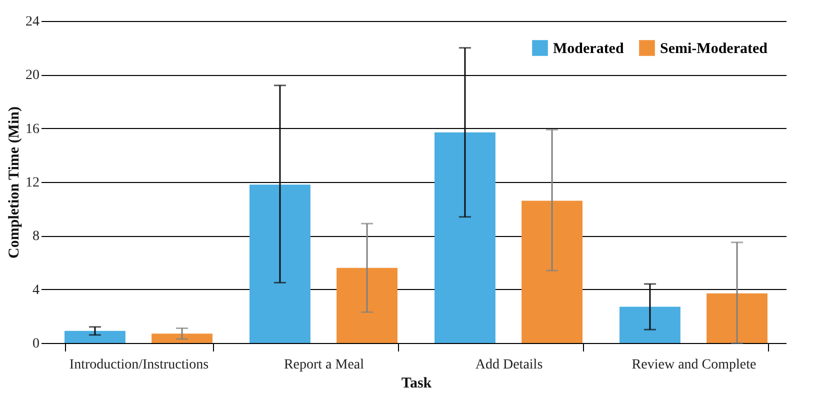 The height and width of the screenshot is (405, 822). I want to click on legend-label: Moderated, so click(588, 49).